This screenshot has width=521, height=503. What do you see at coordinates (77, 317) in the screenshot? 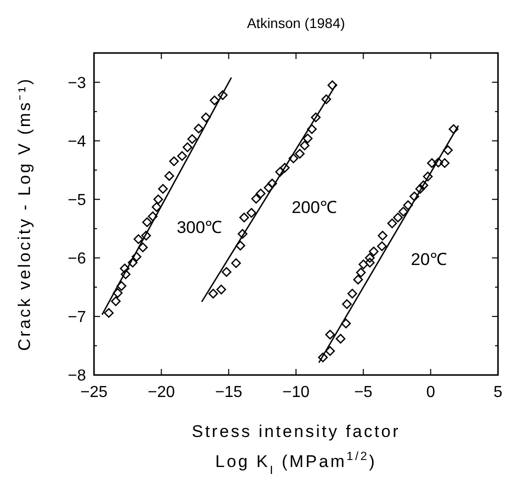
I see `y-tick-label: −7` at bounding box center [77, 317].